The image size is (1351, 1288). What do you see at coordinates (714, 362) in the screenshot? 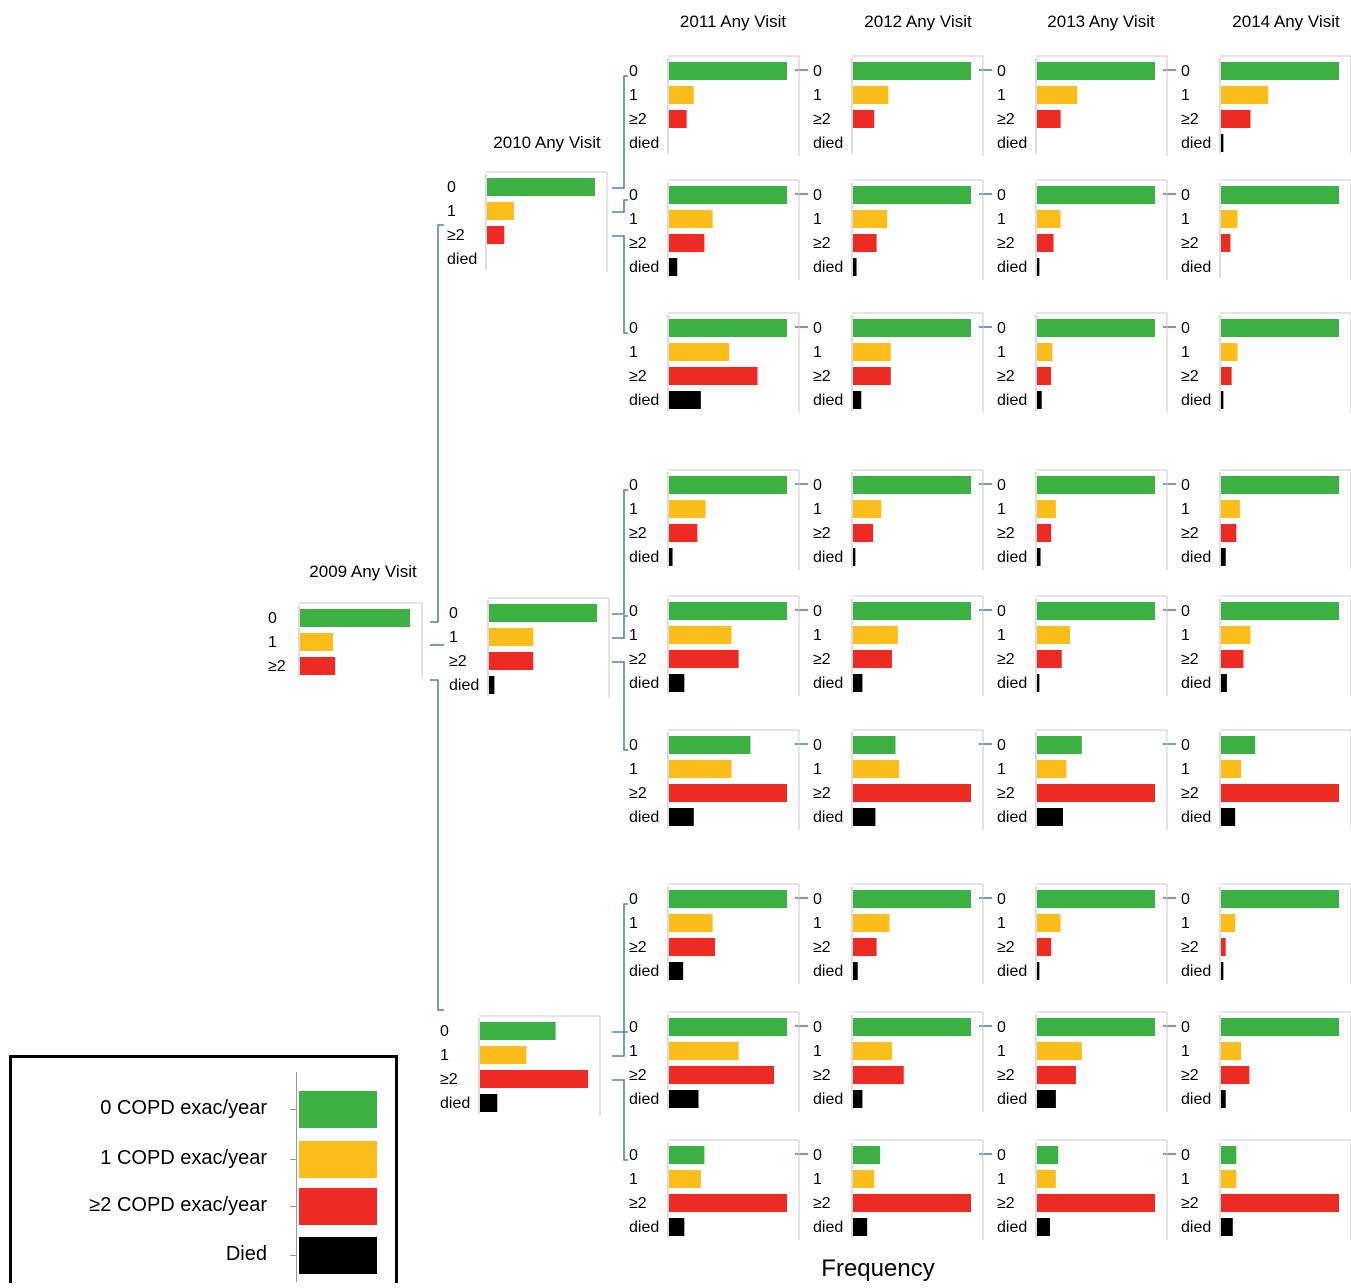
I see `panel-2011-3: 0 1 ≥2 died` at bounding box center [714, 362].